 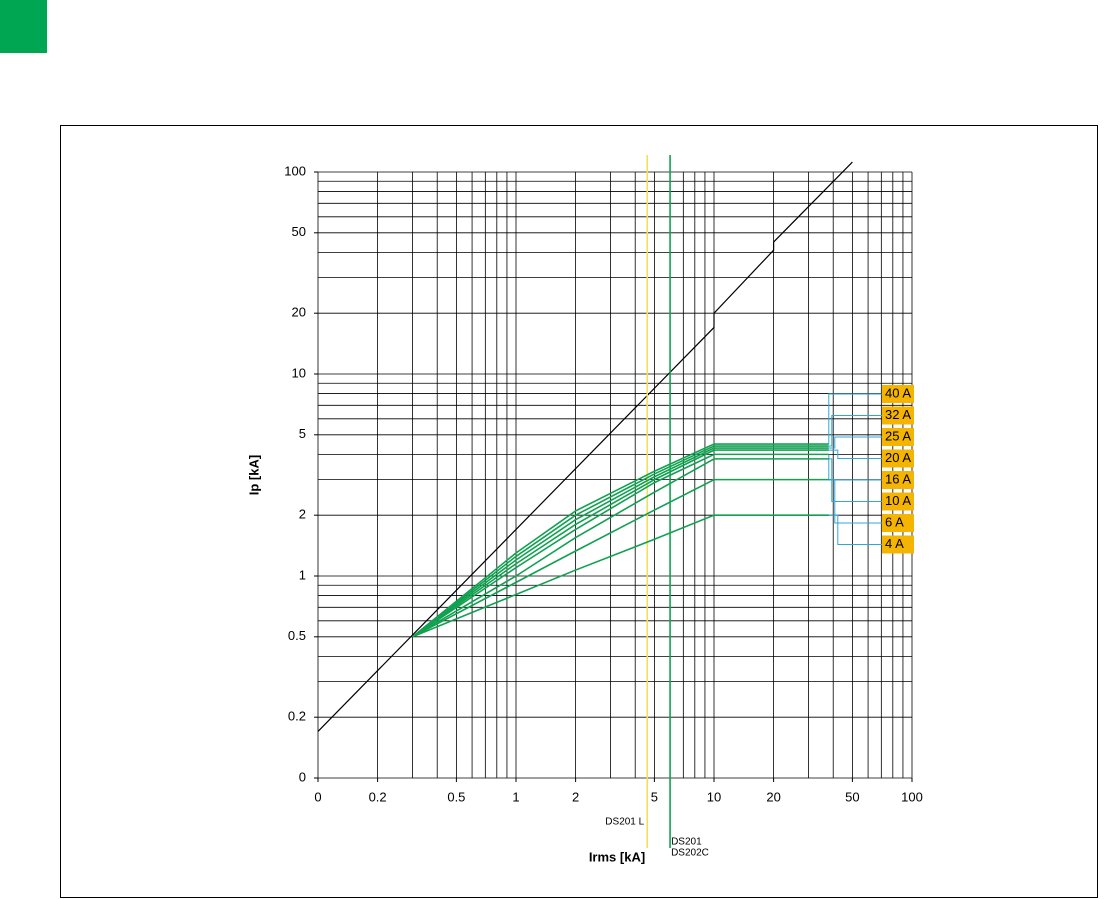 What do you see at coordinates (912, 796) in the screenshot?
I see `x-tick-label: 100` at bounding box center [912, 796].